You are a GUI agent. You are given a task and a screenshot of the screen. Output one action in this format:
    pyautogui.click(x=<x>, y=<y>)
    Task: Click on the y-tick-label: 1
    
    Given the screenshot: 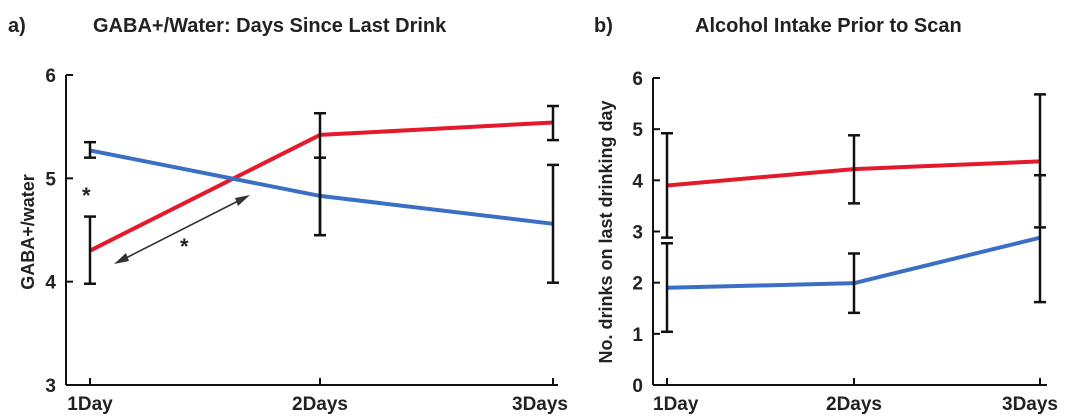 What is the action you would take?
    pyautogui.click(x=637, y=335)
    